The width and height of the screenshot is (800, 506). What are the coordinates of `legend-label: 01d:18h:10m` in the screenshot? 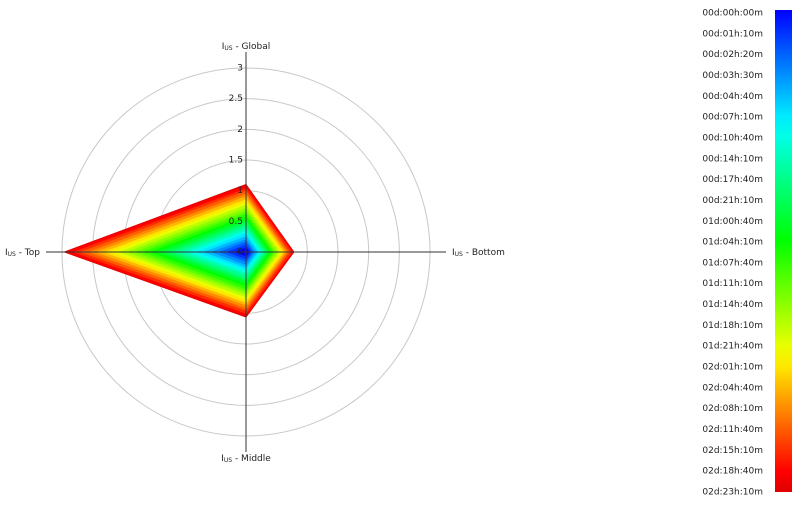 It's located at (732, 326).